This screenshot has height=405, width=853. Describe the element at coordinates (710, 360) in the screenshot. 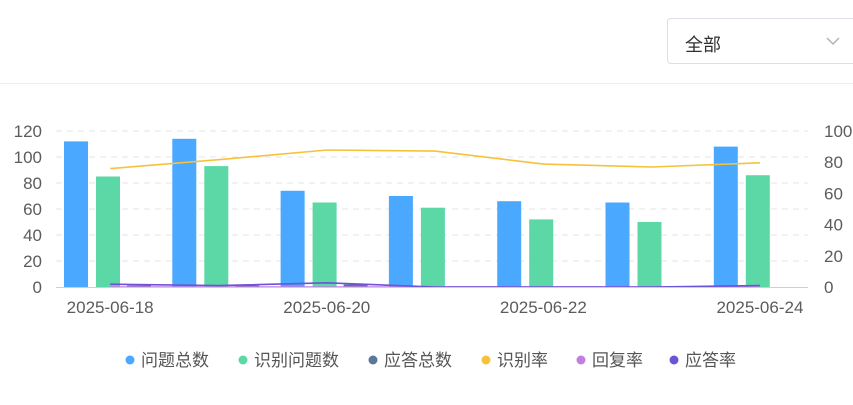

I see `legend-label: 应答率` at that location.